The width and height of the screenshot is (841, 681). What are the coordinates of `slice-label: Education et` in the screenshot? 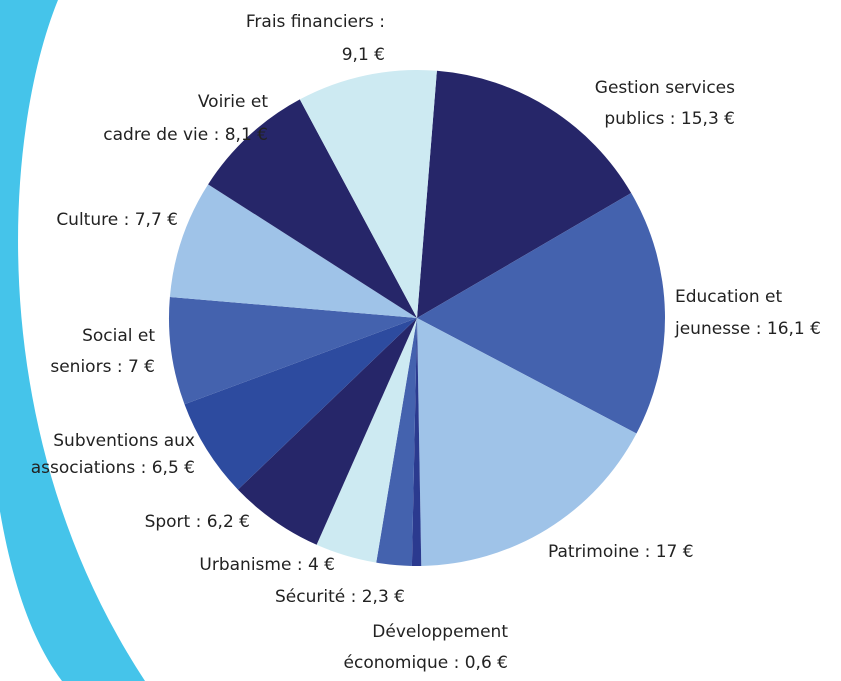 It's located at (728, 297).